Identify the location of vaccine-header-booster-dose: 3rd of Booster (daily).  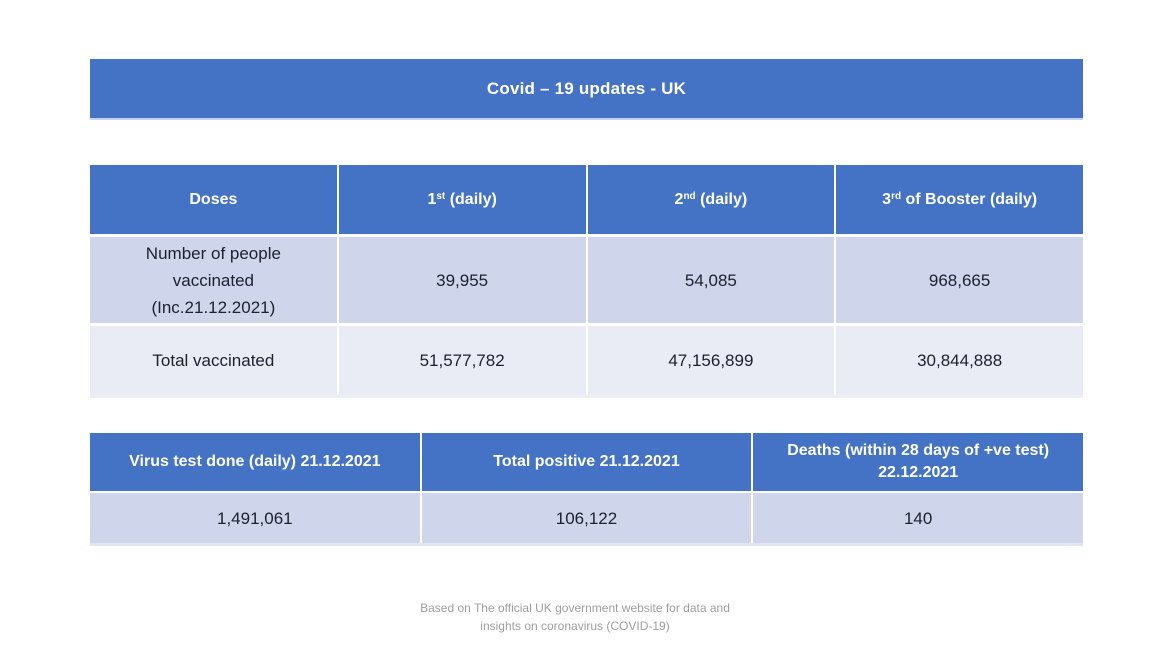
(959, 199).